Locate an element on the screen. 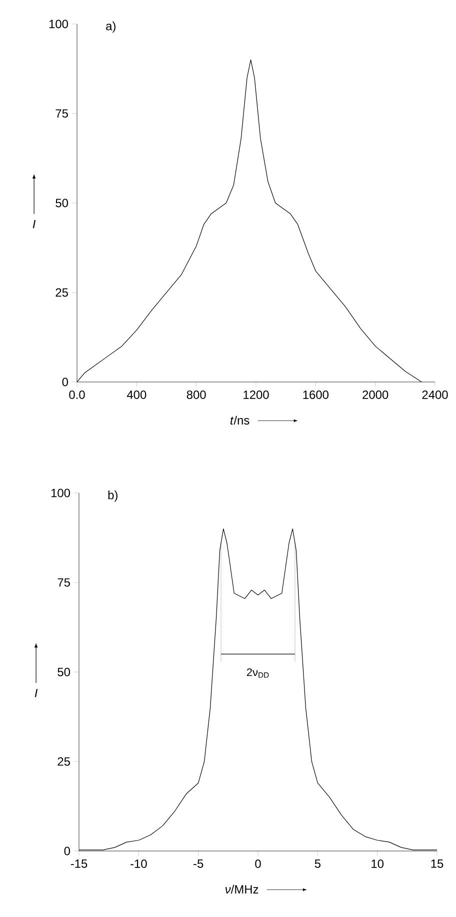 The height and width of the screenshot is (917, 456). x-tick-label: 2400 is located at coordinates (435, 394).